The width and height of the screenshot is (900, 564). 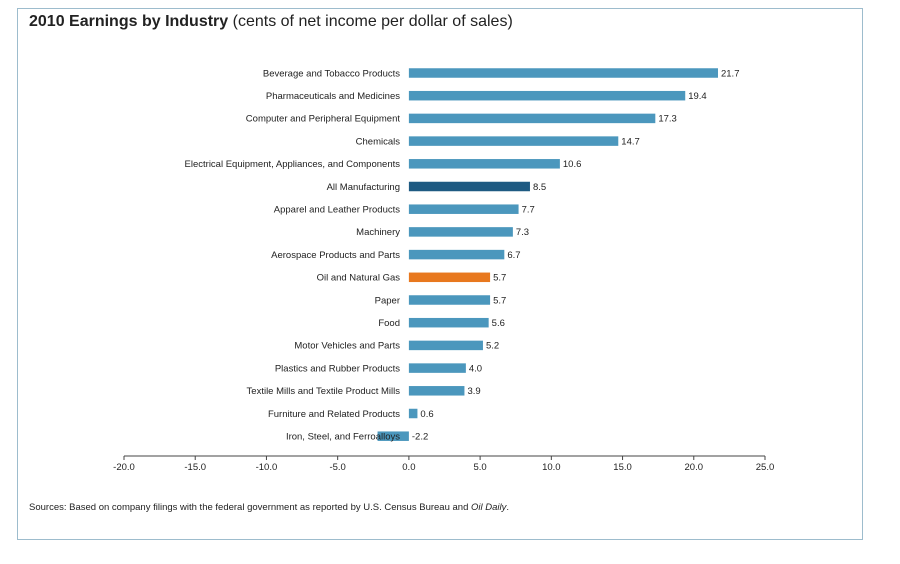 What do you see at coordinates (697, 96) in the screenshot?
I see `value-label-pharmaceuticals-and-medicines: 19.4` at bounding box center [697, 96].